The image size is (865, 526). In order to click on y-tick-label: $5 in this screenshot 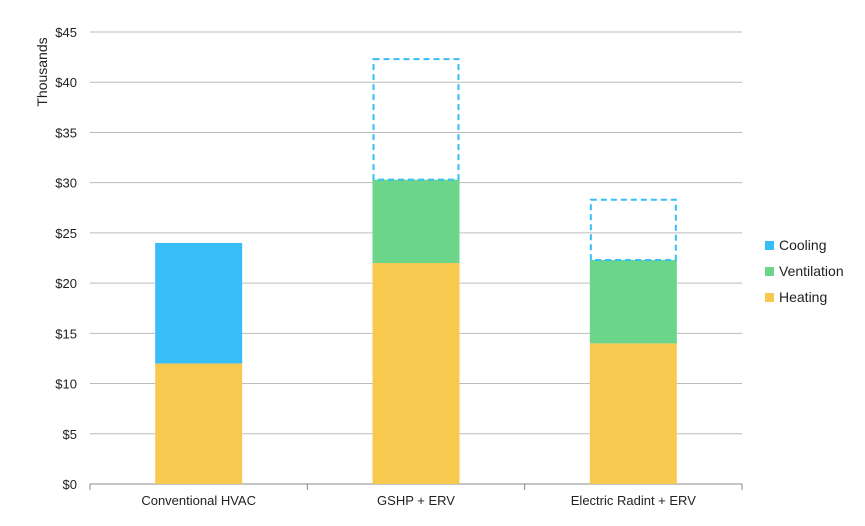, I will do `click(70, 434)`.